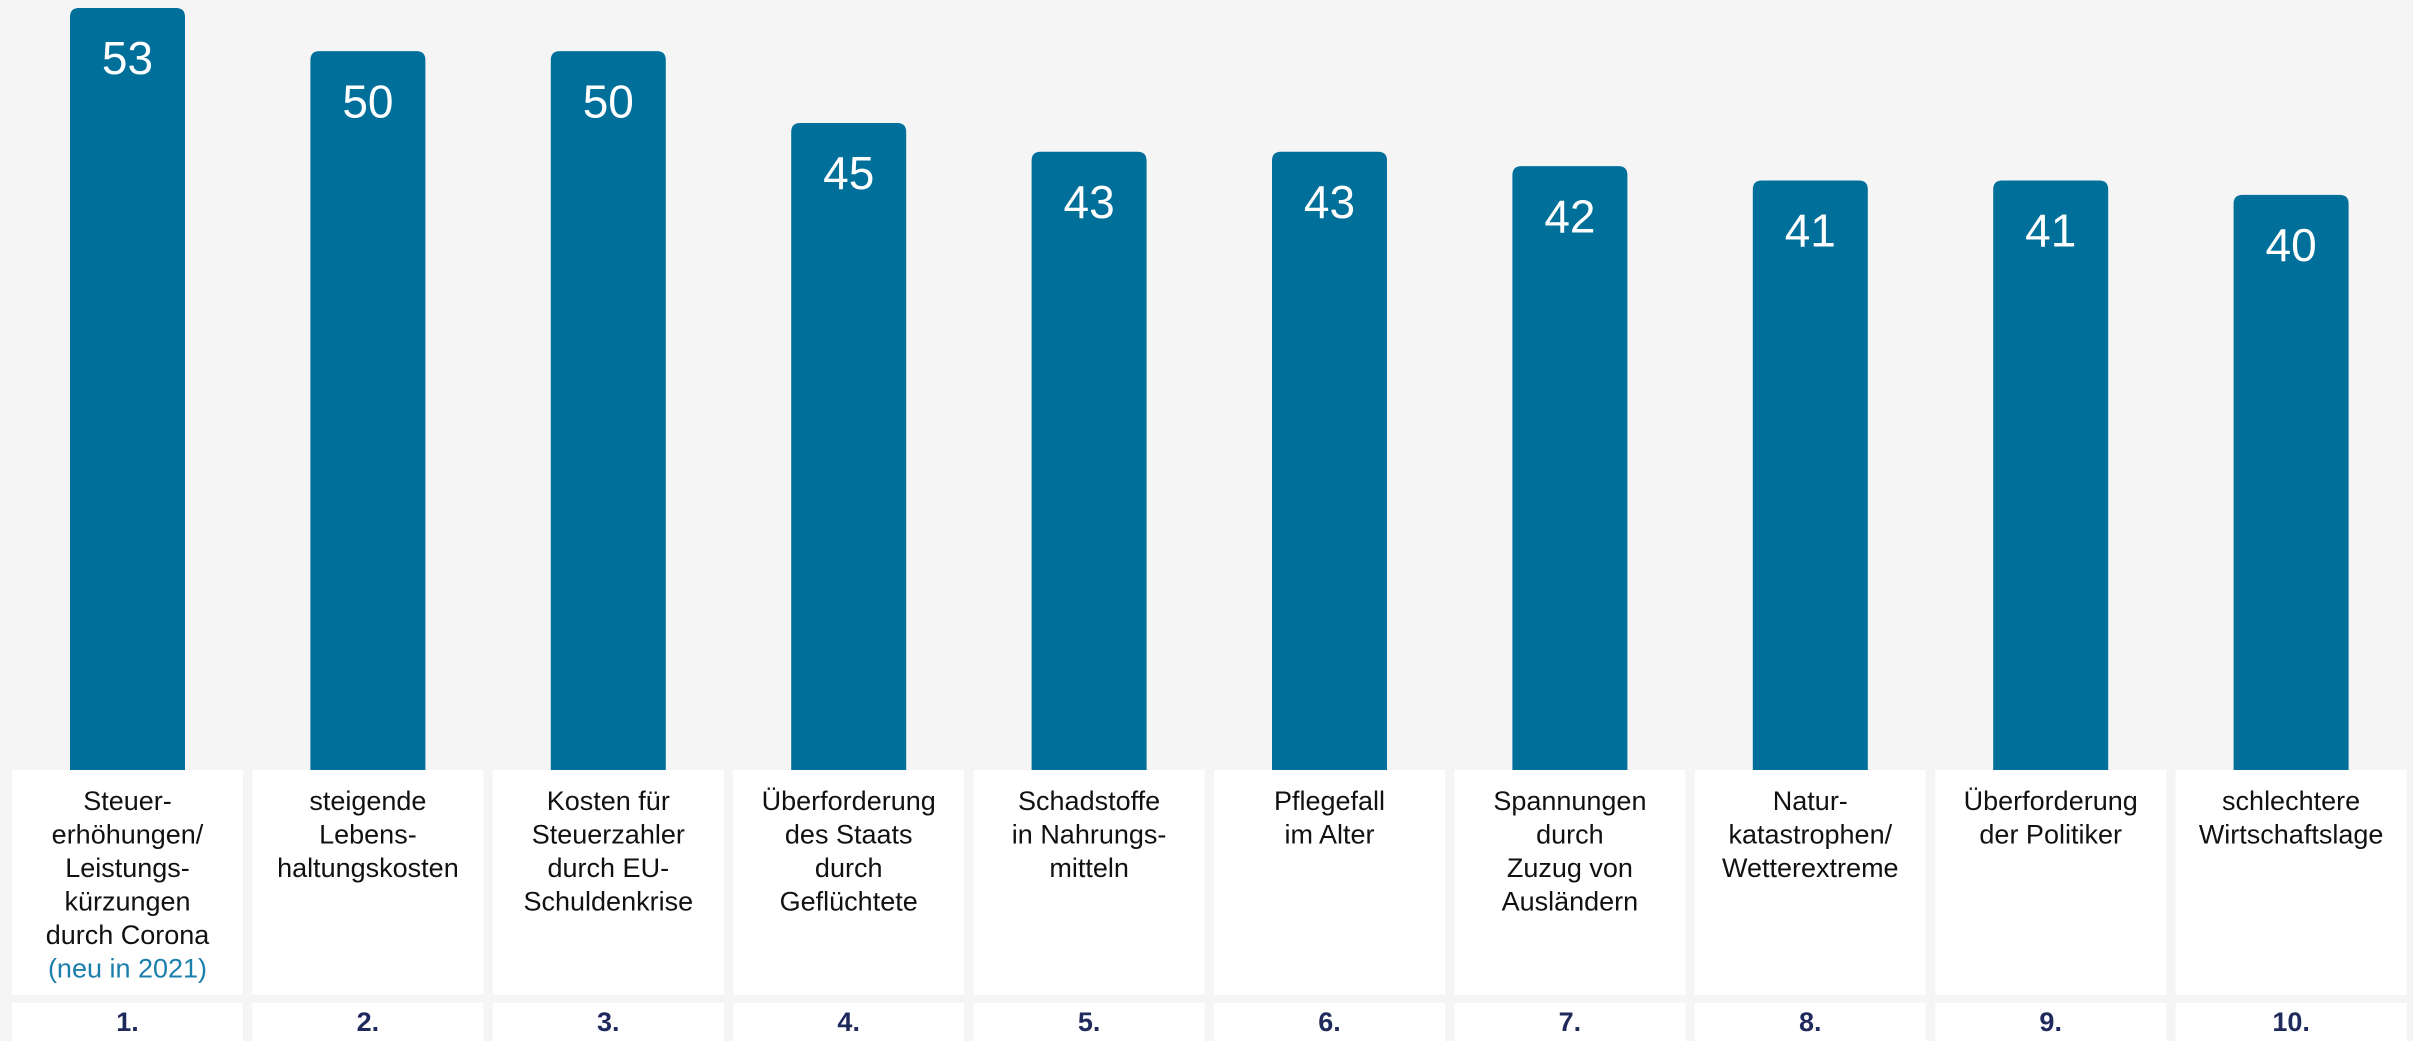  I want to click on category-label: durch Corona, so click(128, 935).